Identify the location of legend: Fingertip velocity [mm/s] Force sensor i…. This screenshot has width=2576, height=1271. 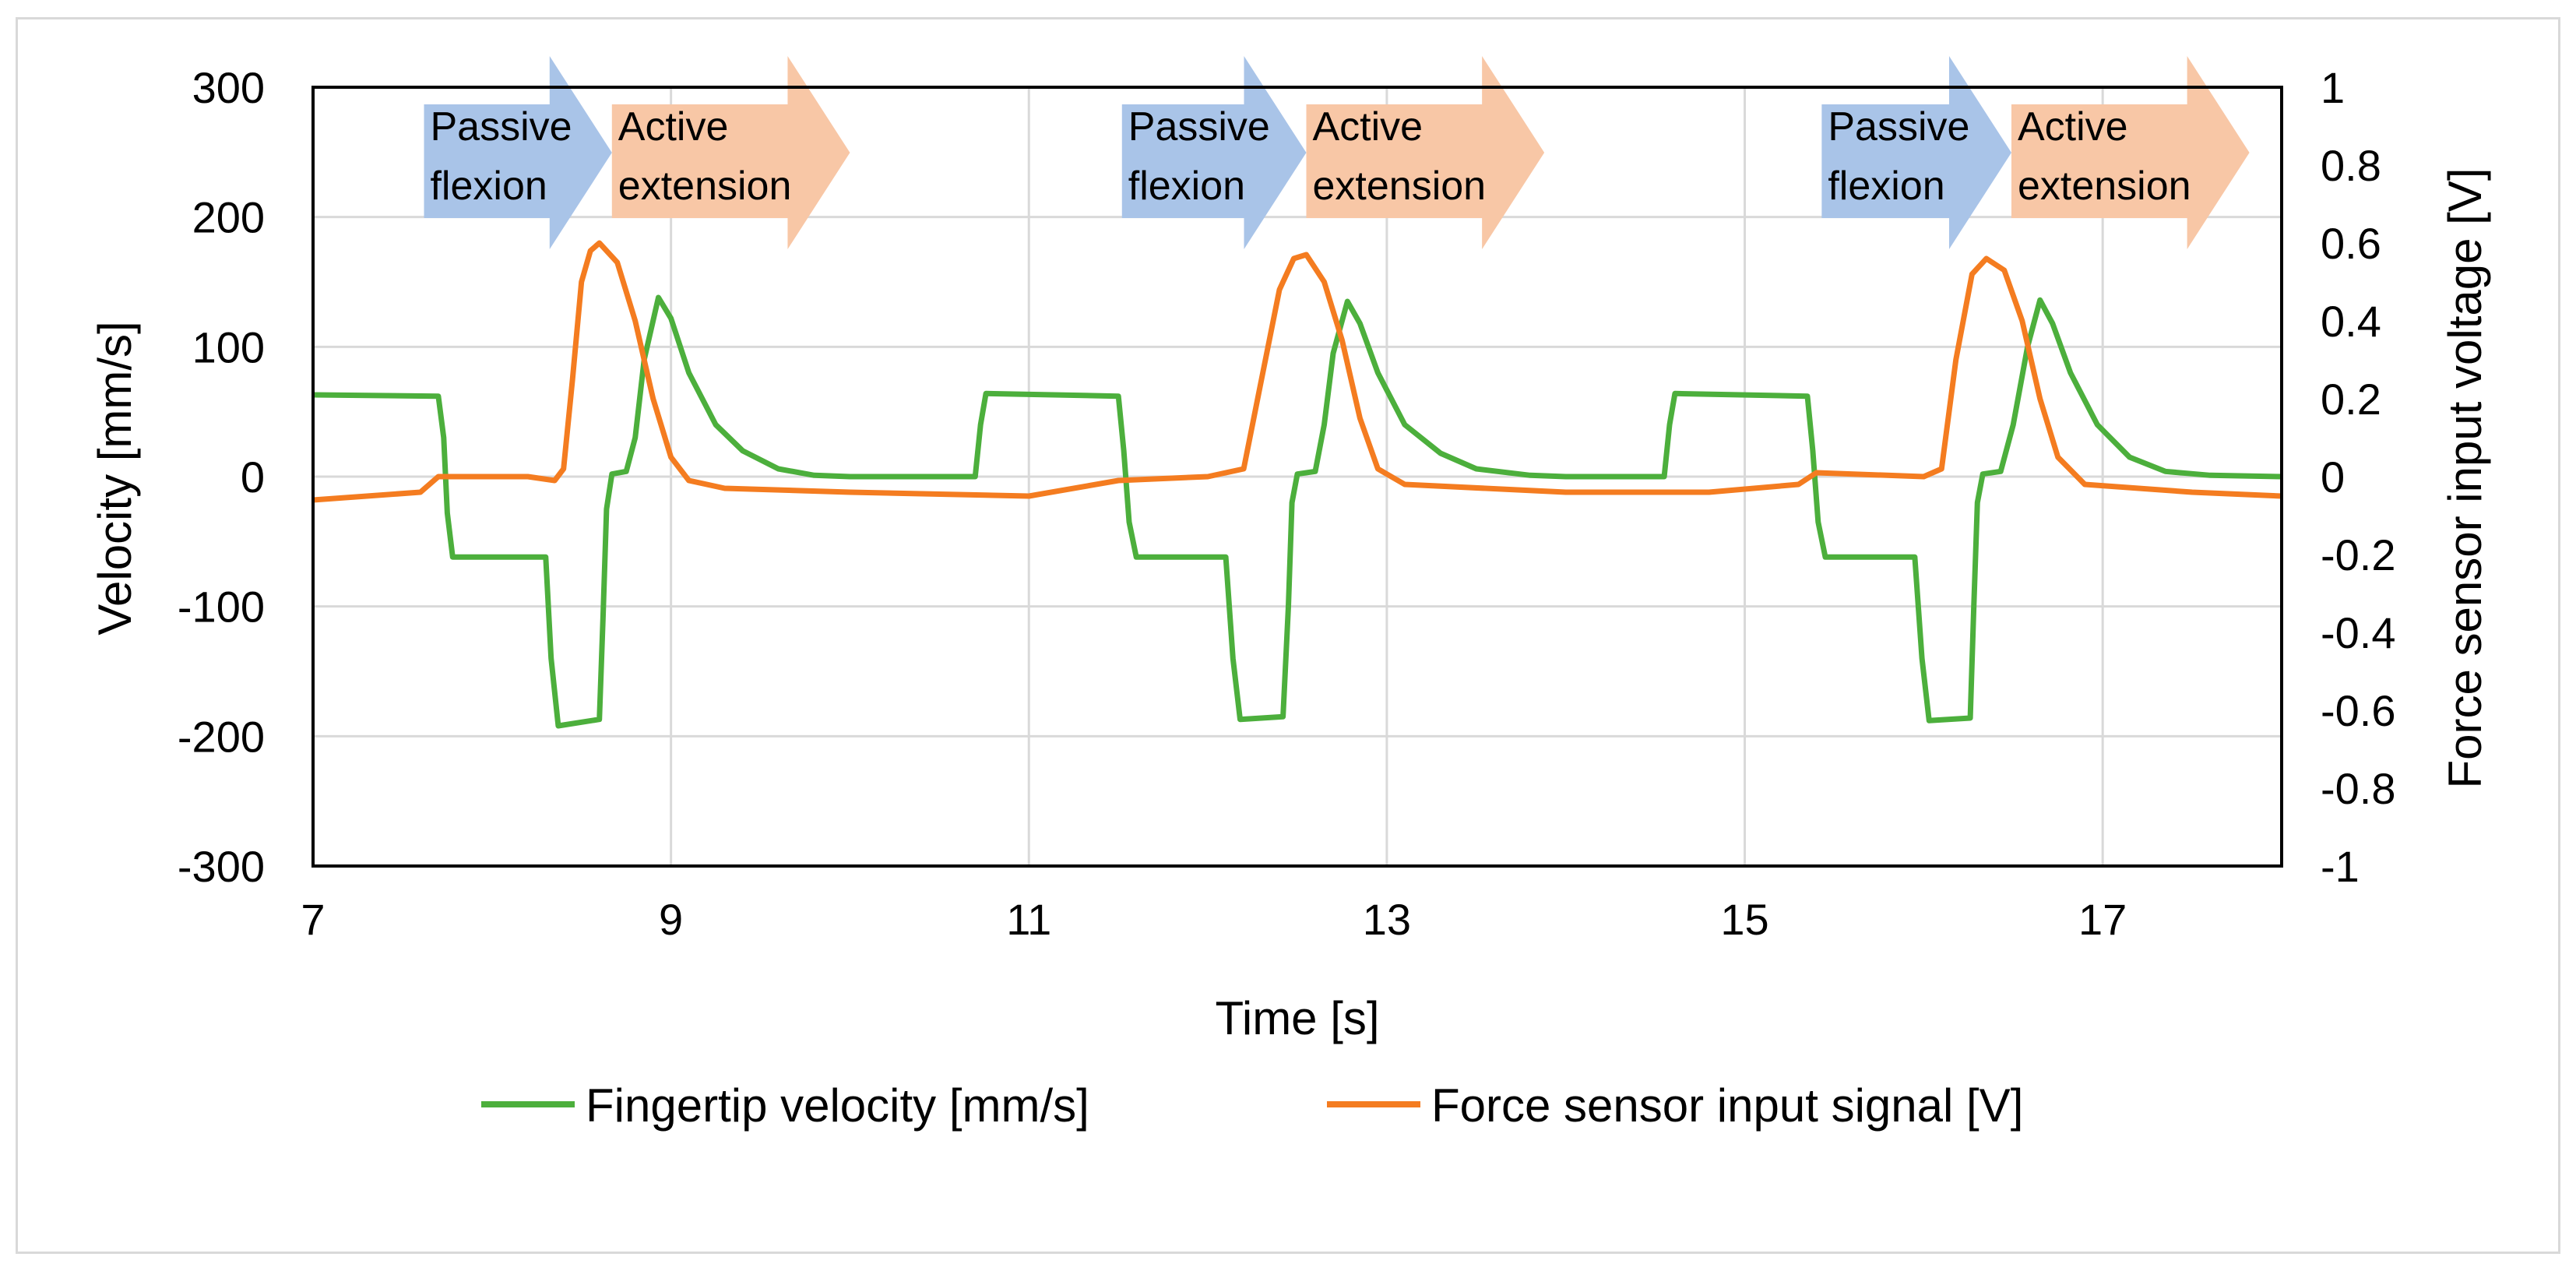
(1252, 1105).